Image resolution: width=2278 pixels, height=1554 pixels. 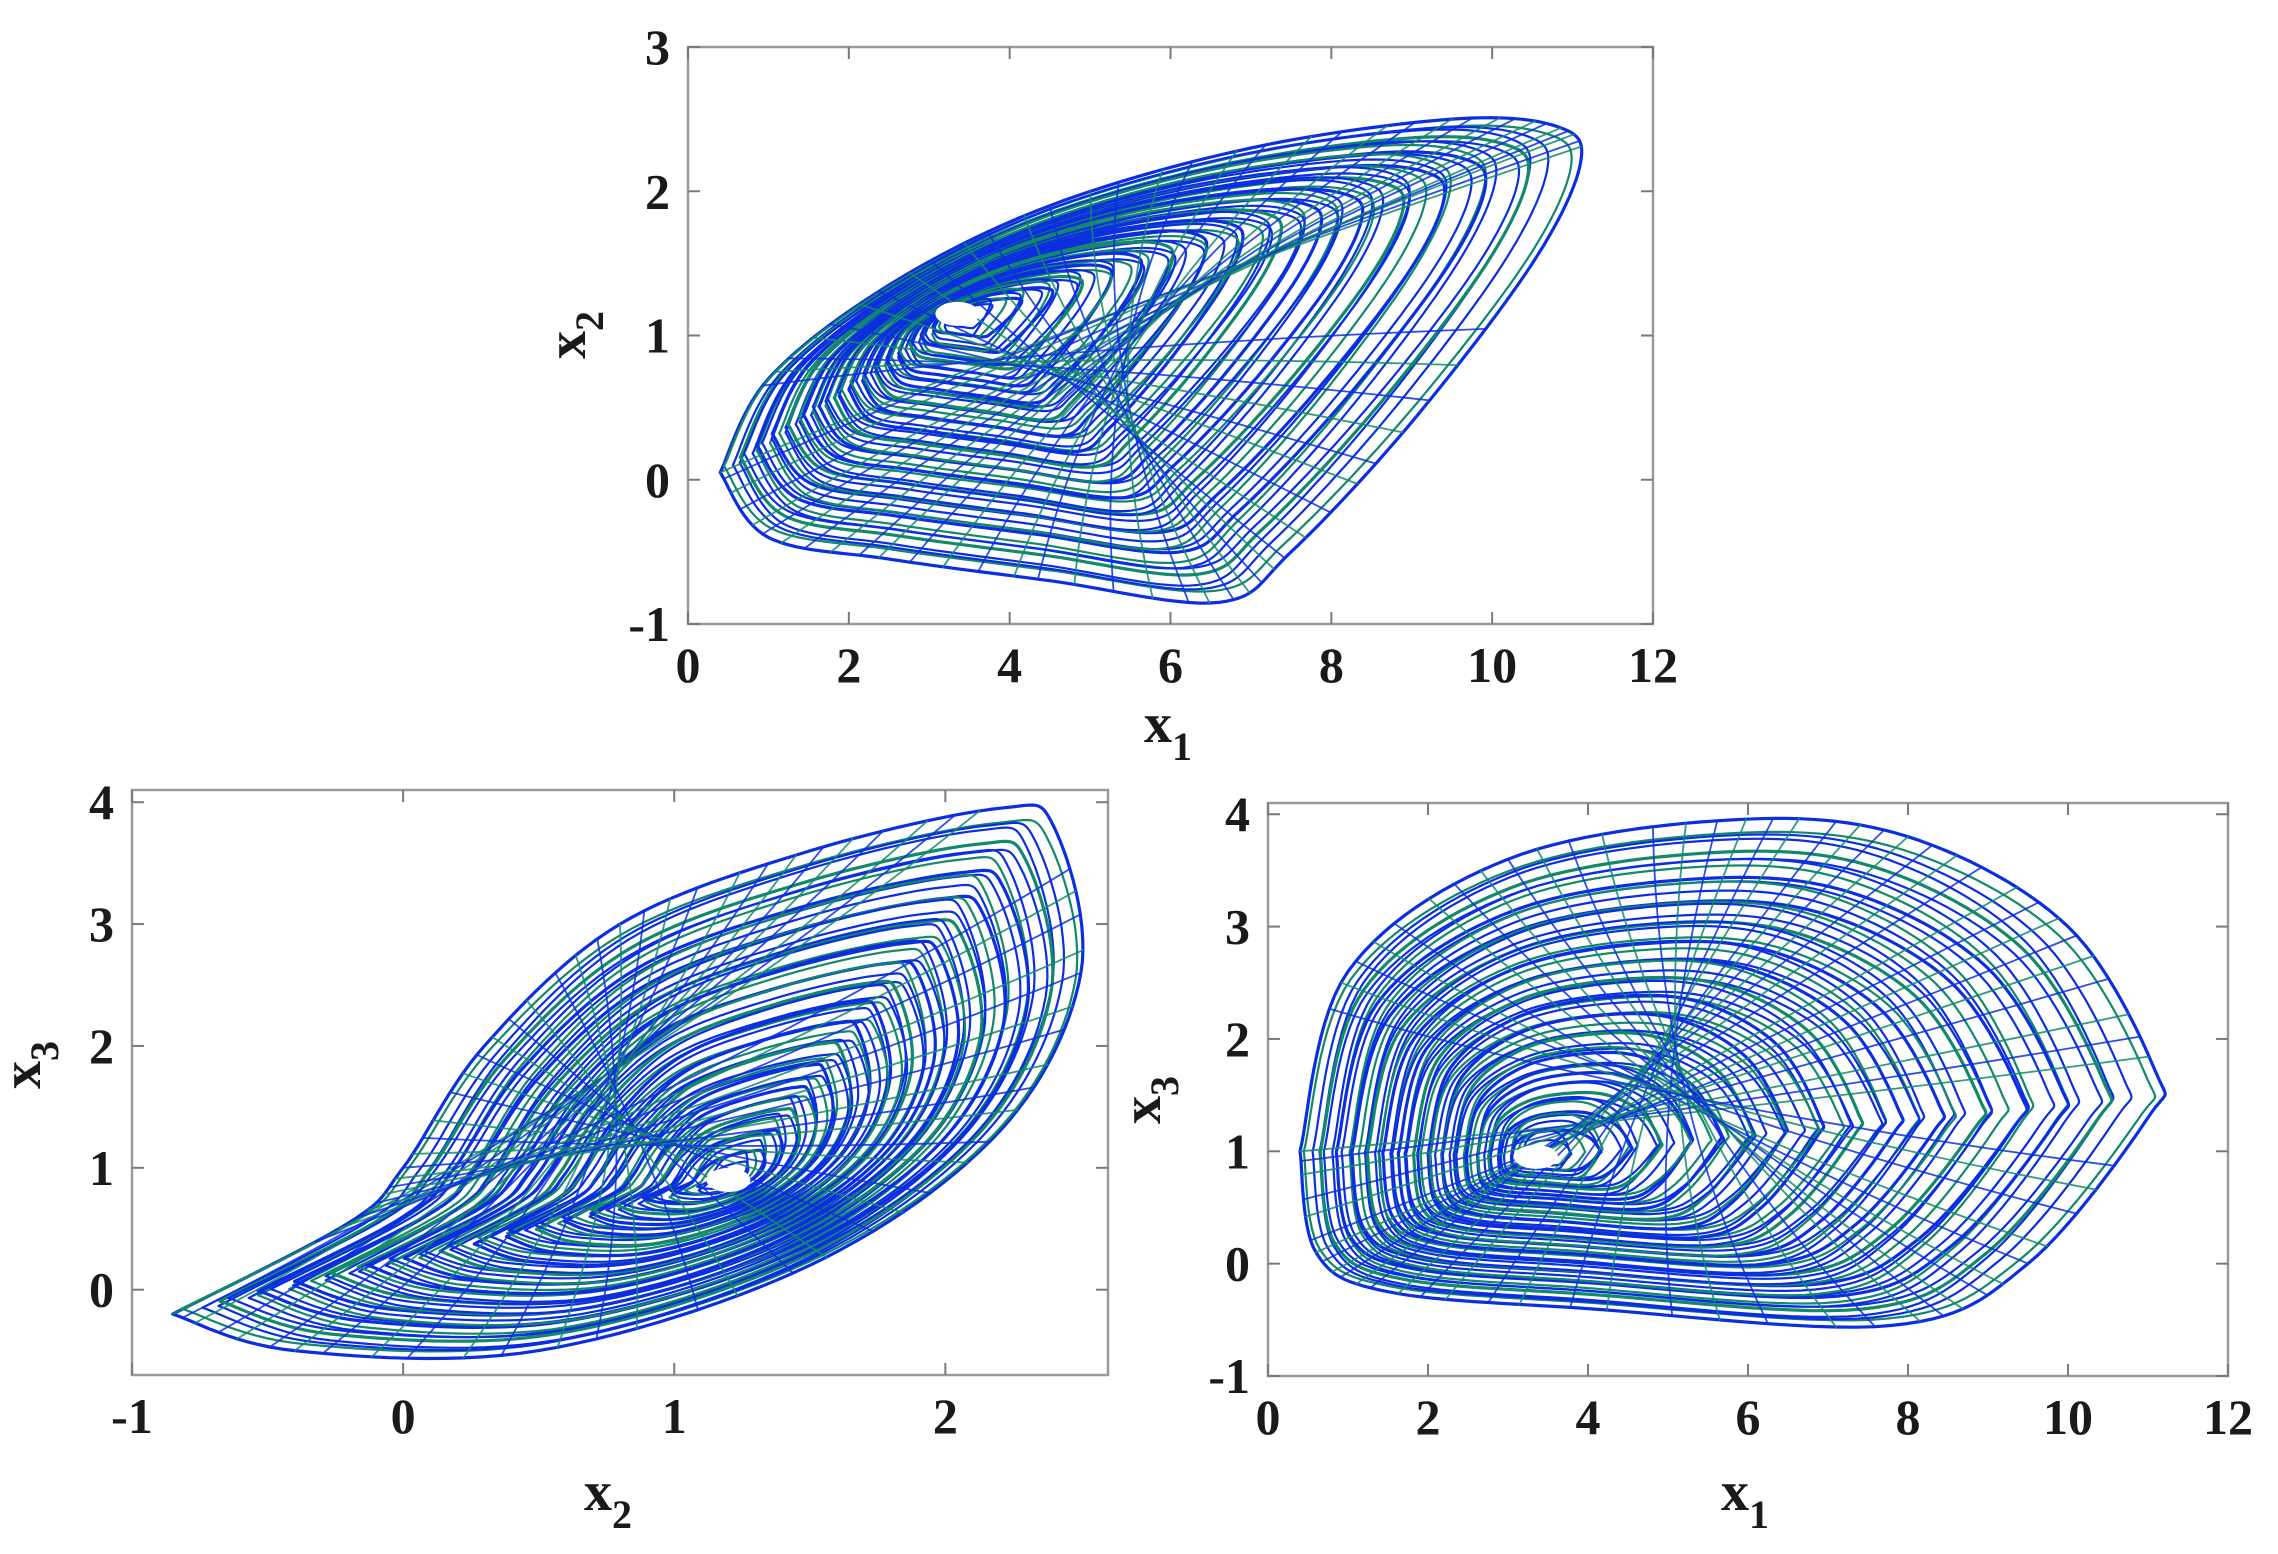 What do you see at coordinates (848, 665) in the screenshot?
I see `x-tick-label: 2` at bounding box center [848, 665].